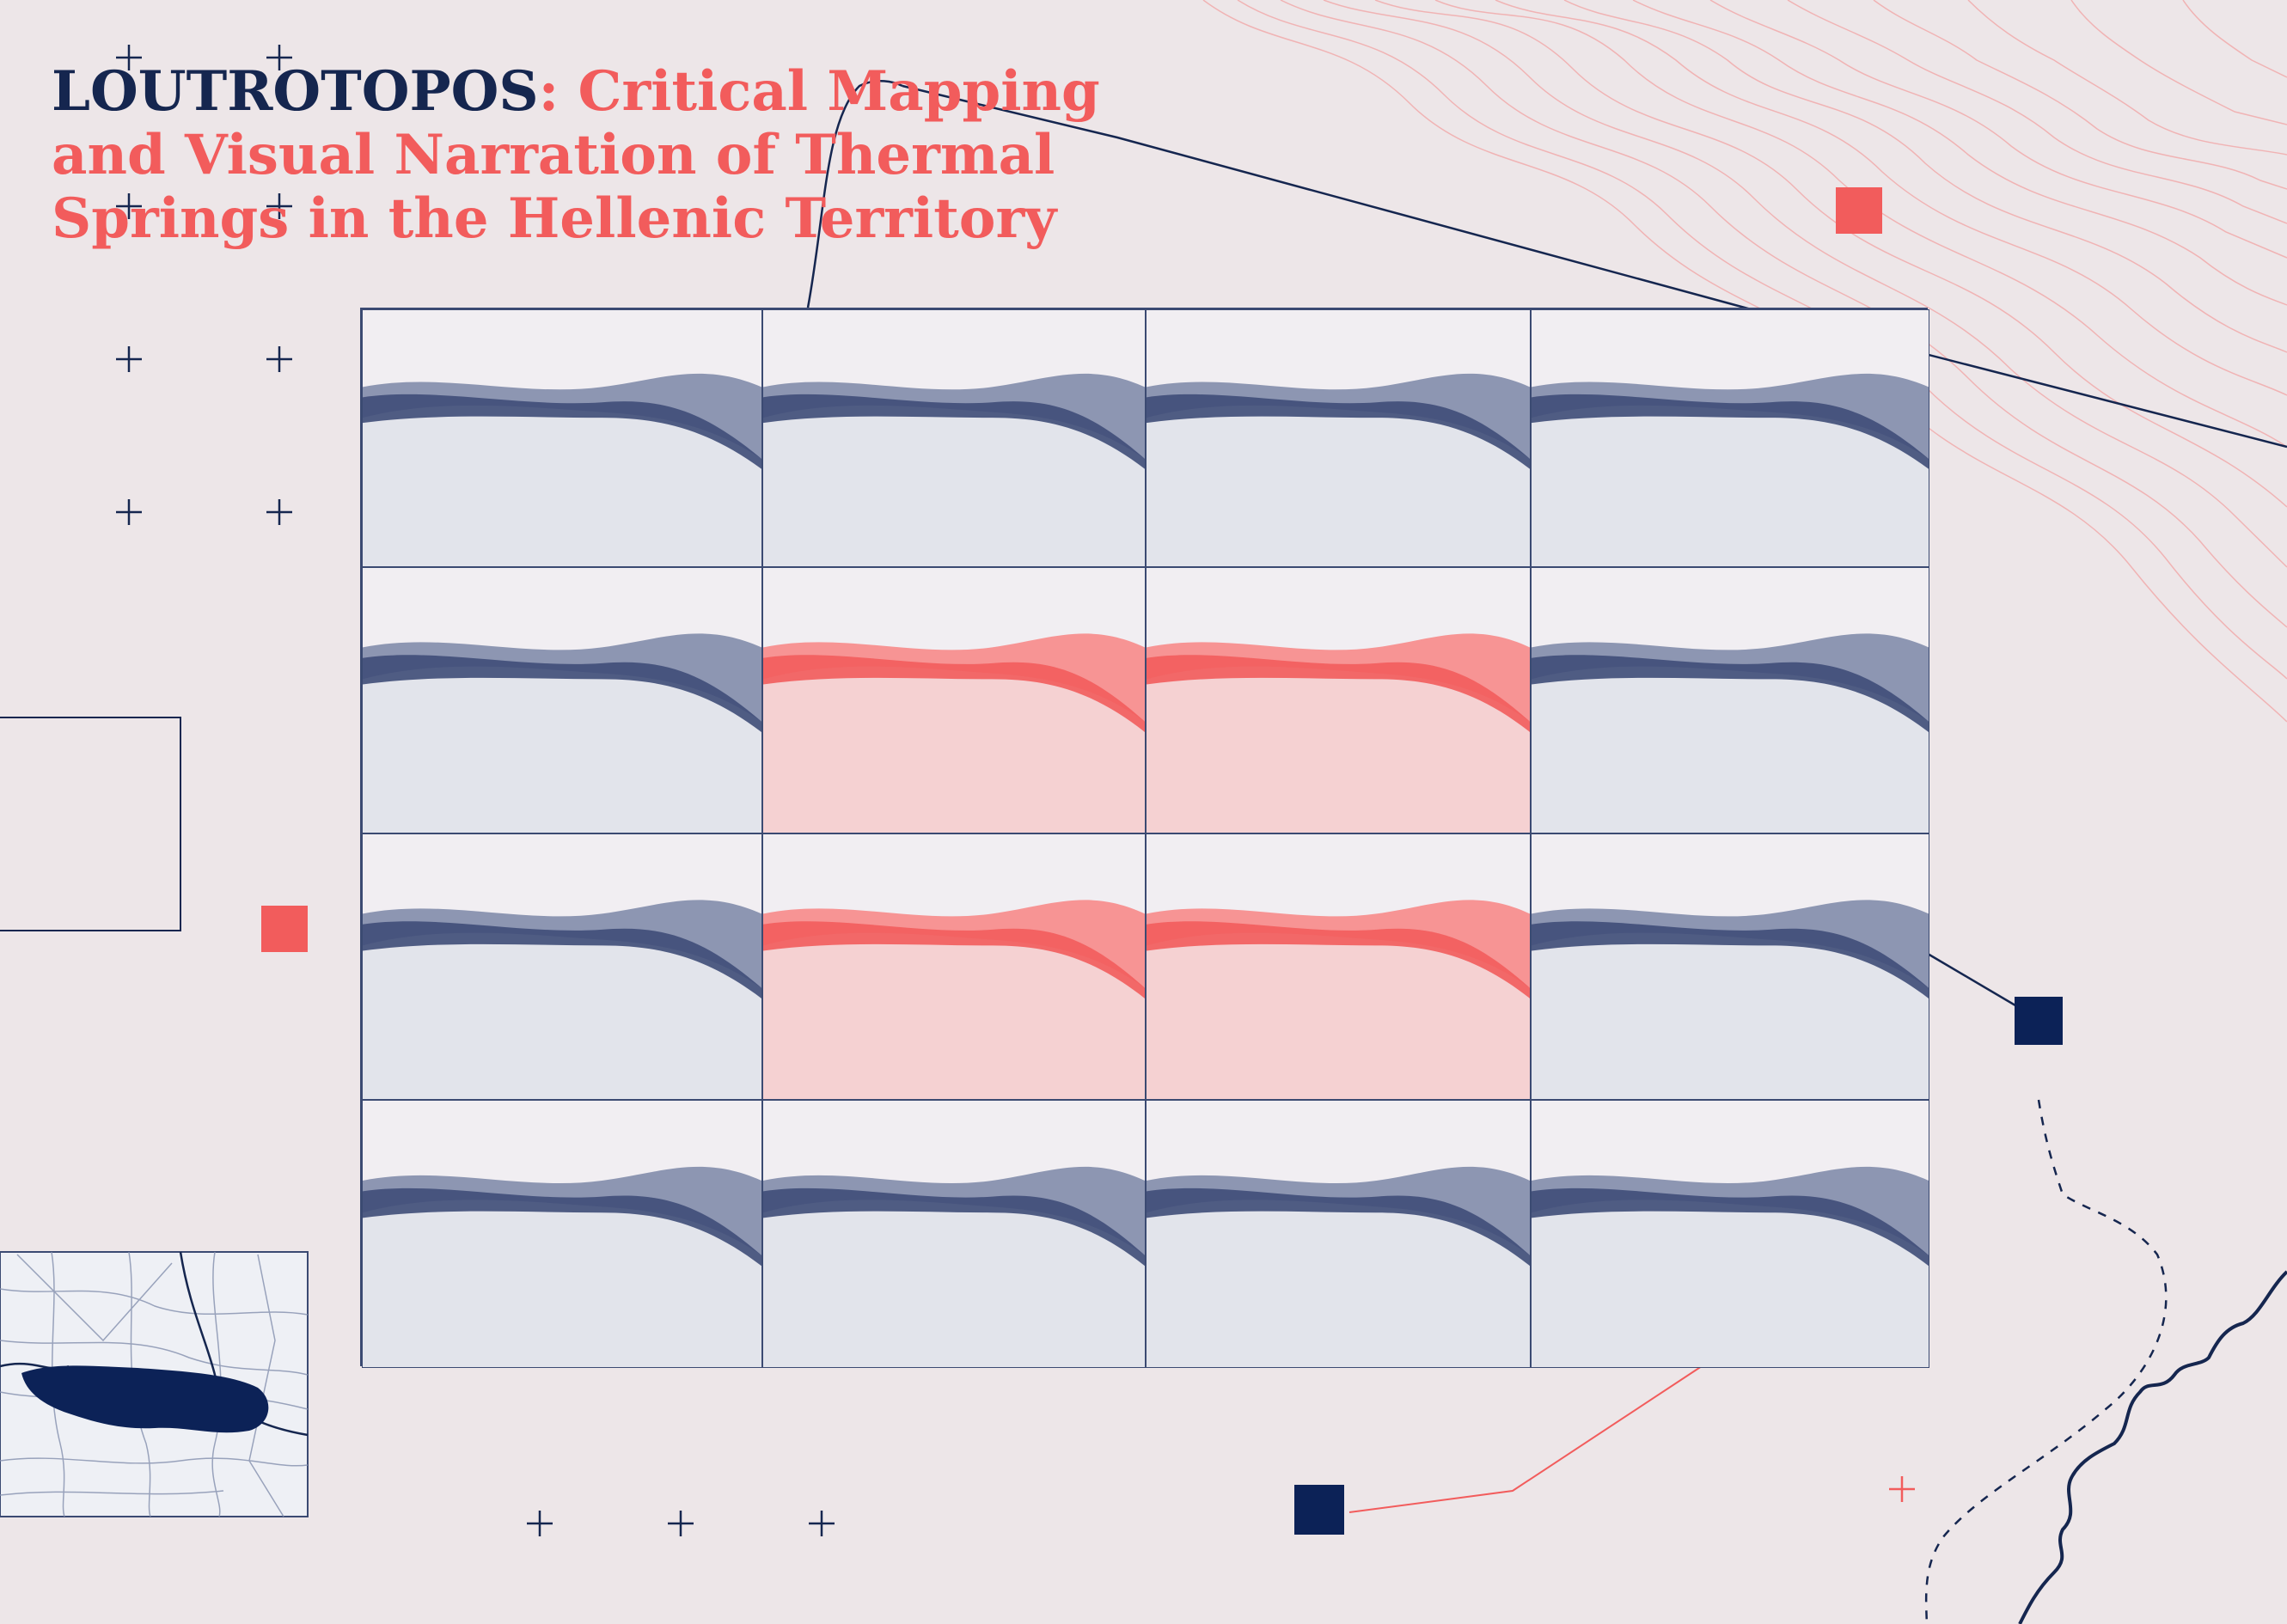 The width and height of the screenshot is (2287, 1624). I want to click on frame-rectangle, so click(91, 824).